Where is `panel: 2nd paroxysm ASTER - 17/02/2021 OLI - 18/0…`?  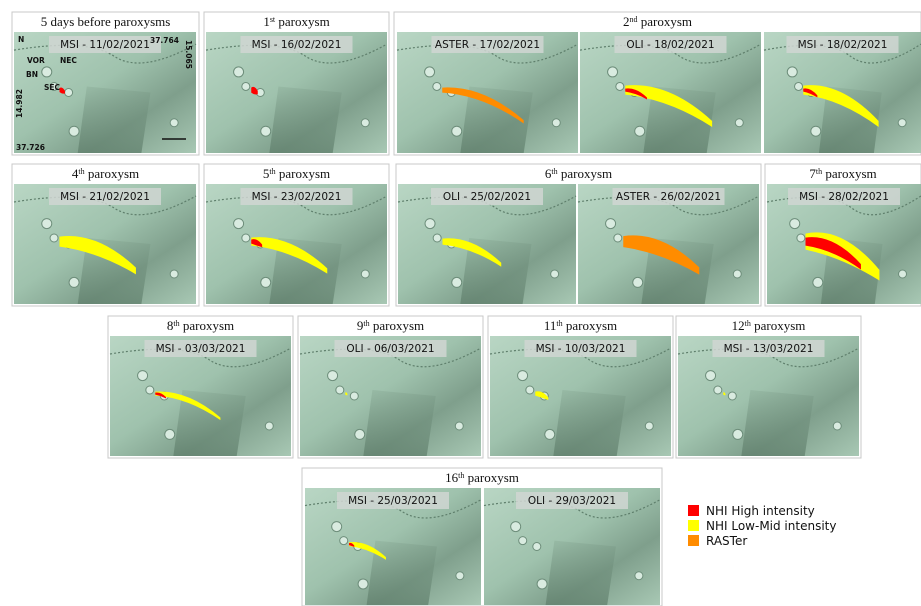
panel: 2nd paroxysm ASTER - 17/02/2021 OLI - 18/0… is located at coordinates (657, 83).